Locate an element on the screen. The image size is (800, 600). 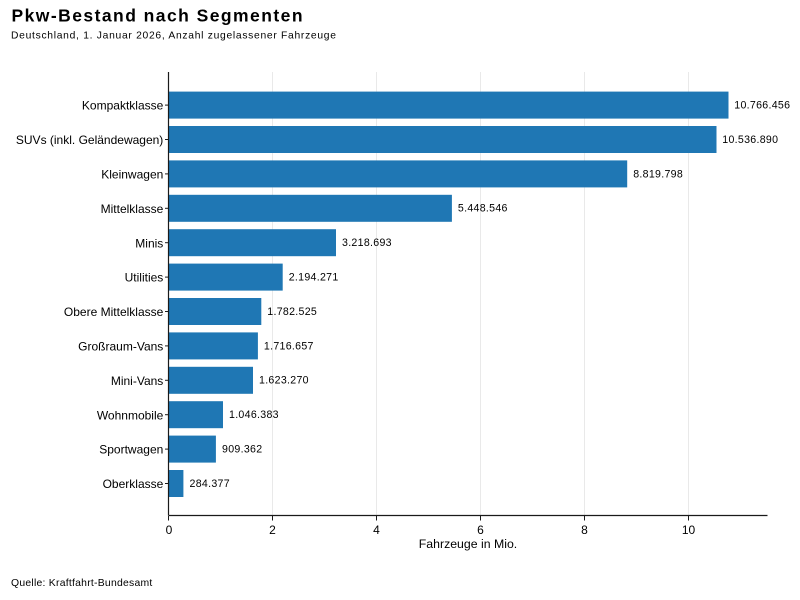
svg-text: 2.194.271 is located at coordinates (314, 278).